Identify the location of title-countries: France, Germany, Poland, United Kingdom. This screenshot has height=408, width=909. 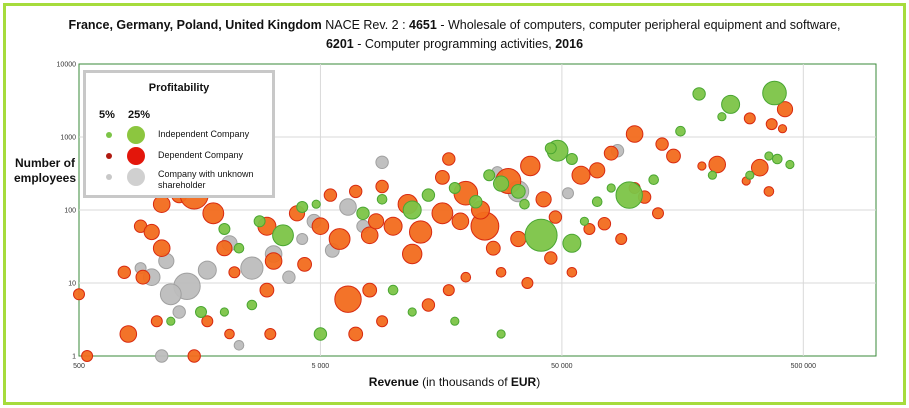
(195, 25).